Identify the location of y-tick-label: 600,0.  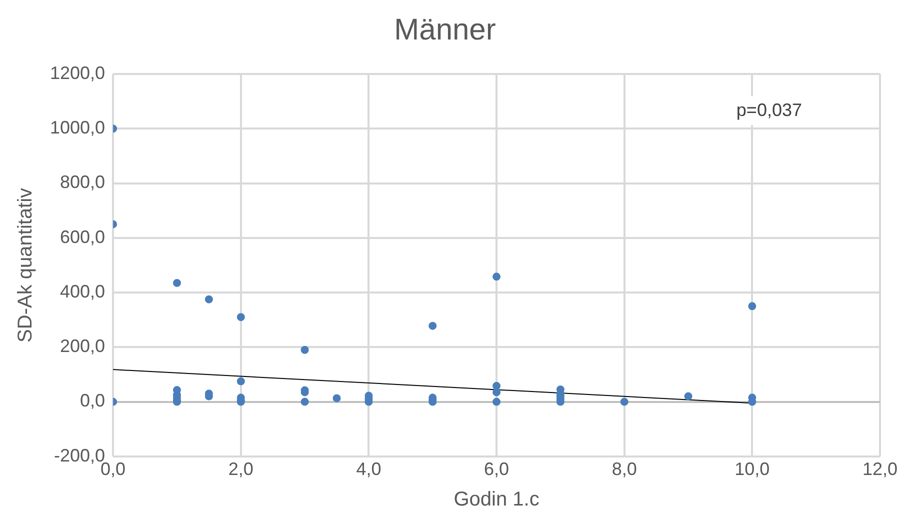
(83, 236).